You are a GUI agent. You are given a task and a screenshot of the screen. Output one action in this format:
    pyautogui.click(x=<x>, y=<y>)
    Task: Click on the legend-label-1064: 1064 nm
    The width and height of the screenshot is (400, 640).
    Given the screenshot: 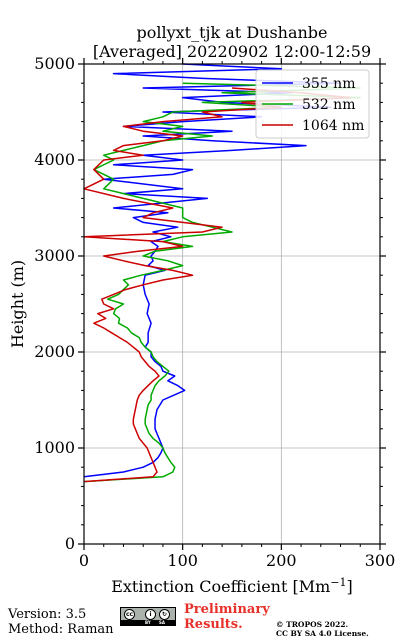 What is the action you would take?
    pyautogui.click(x=333, y=126)
    